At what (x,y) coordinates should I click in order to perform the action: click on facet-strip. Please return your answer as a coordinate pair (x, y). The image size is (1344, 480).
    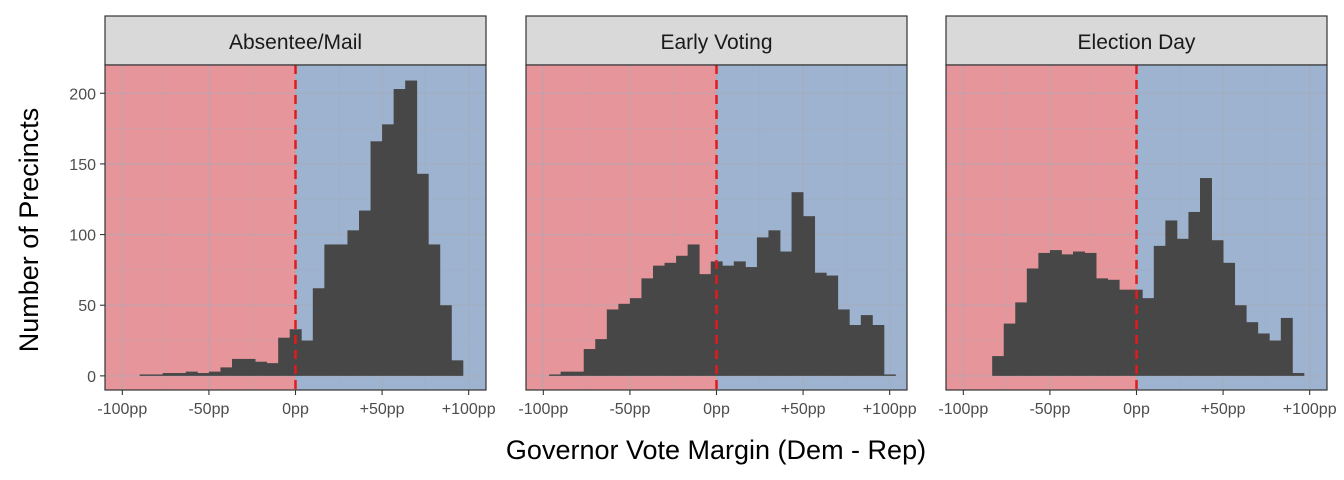
    Looking at the image, I should click on (1136, 40).